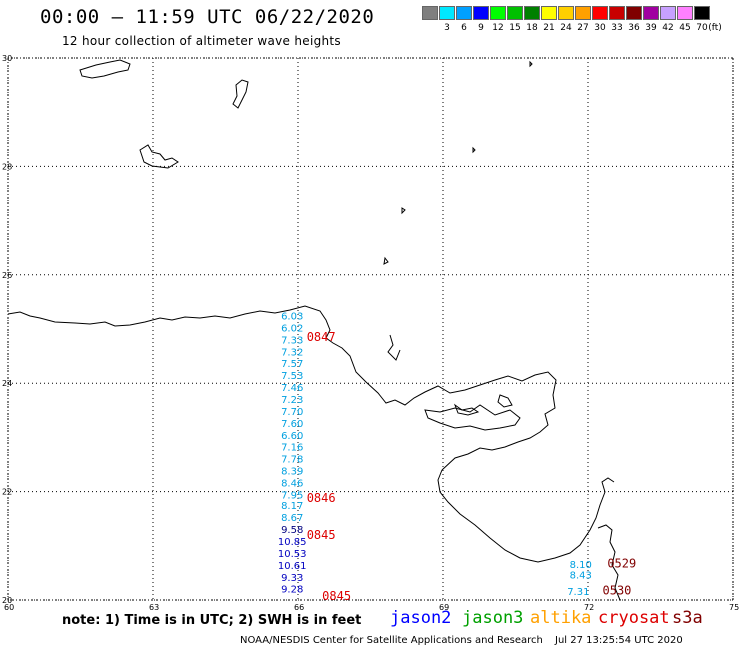 The height and width of the screenshot is (650, 740). Describe the element at coordinates (292, 436) in the screenshot. I see `swh-value: 6.60` at that location.